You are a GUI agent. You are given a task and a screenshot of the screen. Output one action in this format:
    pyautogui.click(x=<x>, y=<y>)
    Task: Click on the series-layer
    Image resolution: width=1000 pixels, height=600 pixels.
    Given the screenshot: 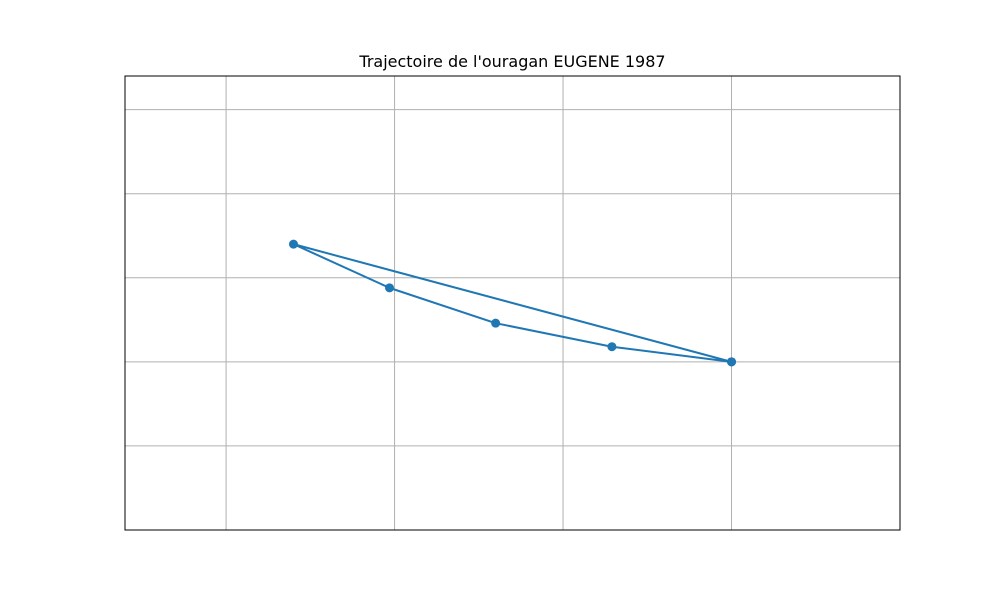 What is the action you would take?
    pyautogui.click(x=512, y=303)
    